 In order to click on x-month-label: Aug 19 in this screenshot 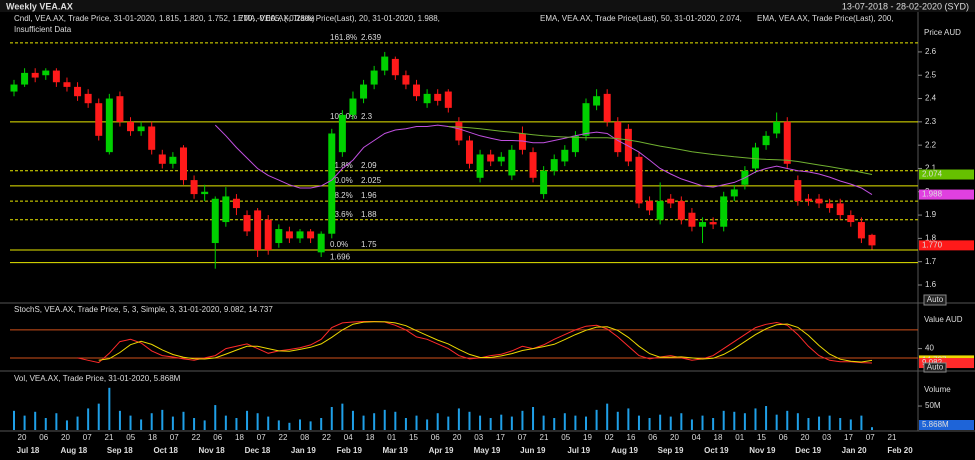, I will do `click(624, 450)`.